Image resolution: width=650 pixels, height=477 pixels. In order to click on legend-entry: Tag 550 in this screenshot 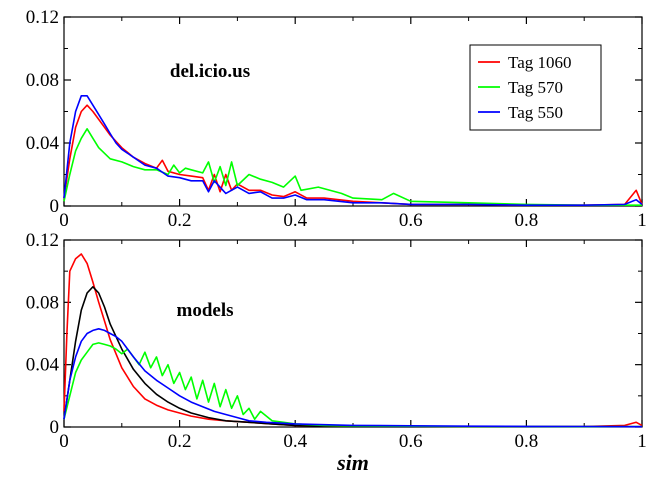, I will do `click(535, 112)`.